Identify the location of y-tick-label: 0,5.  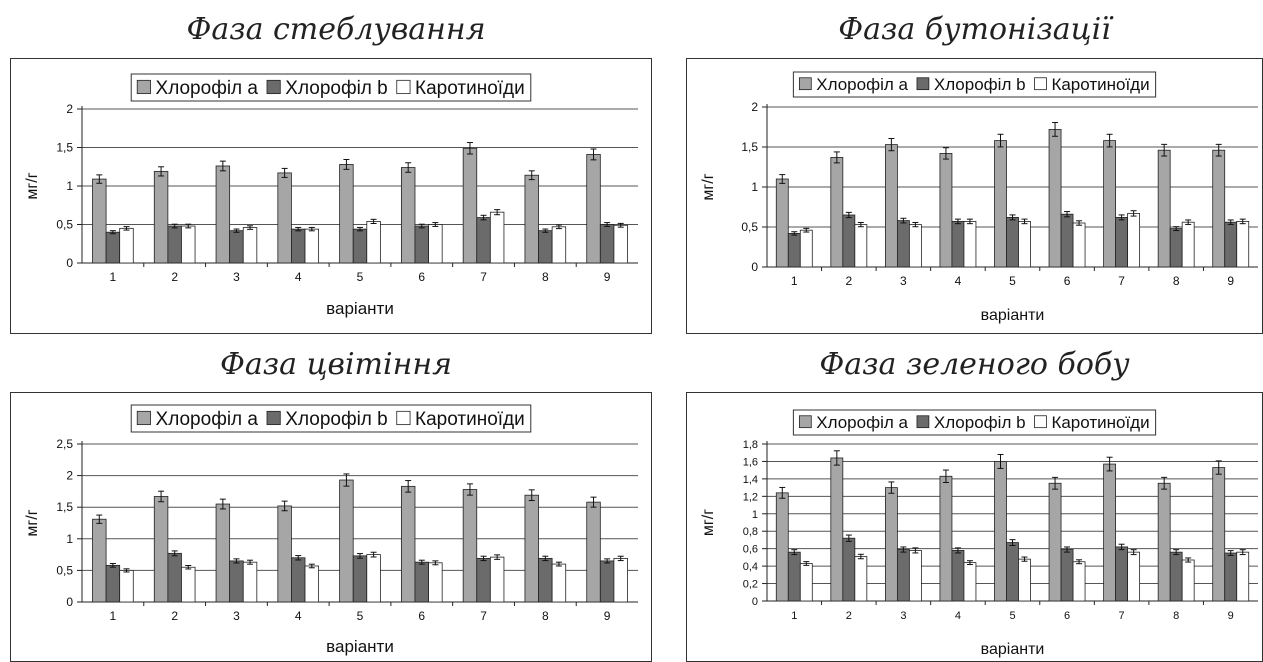
(64, 570).